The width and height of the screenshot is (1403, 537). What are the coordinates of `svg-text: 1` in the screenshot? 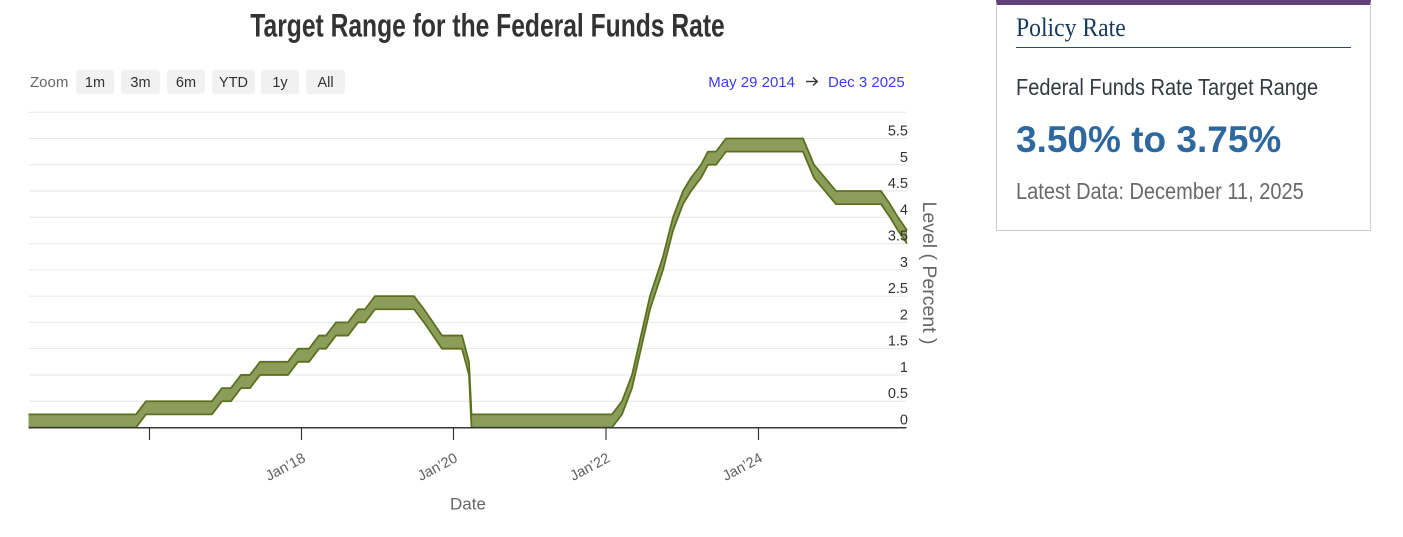 It's located at (904, 368).